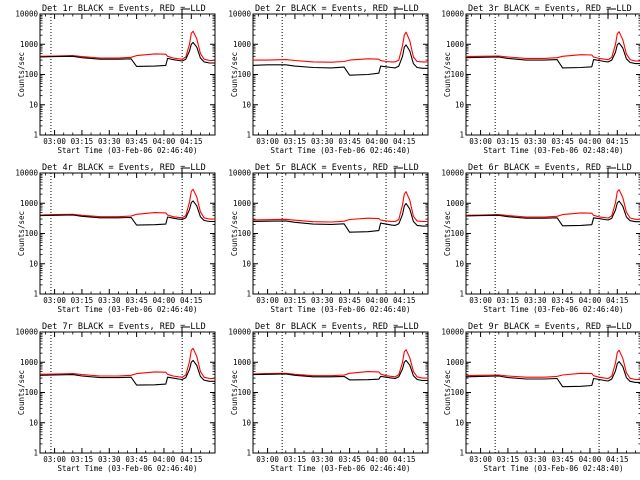 The image size is (640, 480). Describe the element at coordinates (550, 327) in the screenshot. I see `panel-title: Det 9r BLACK = Events, RED = LLD` at that location.